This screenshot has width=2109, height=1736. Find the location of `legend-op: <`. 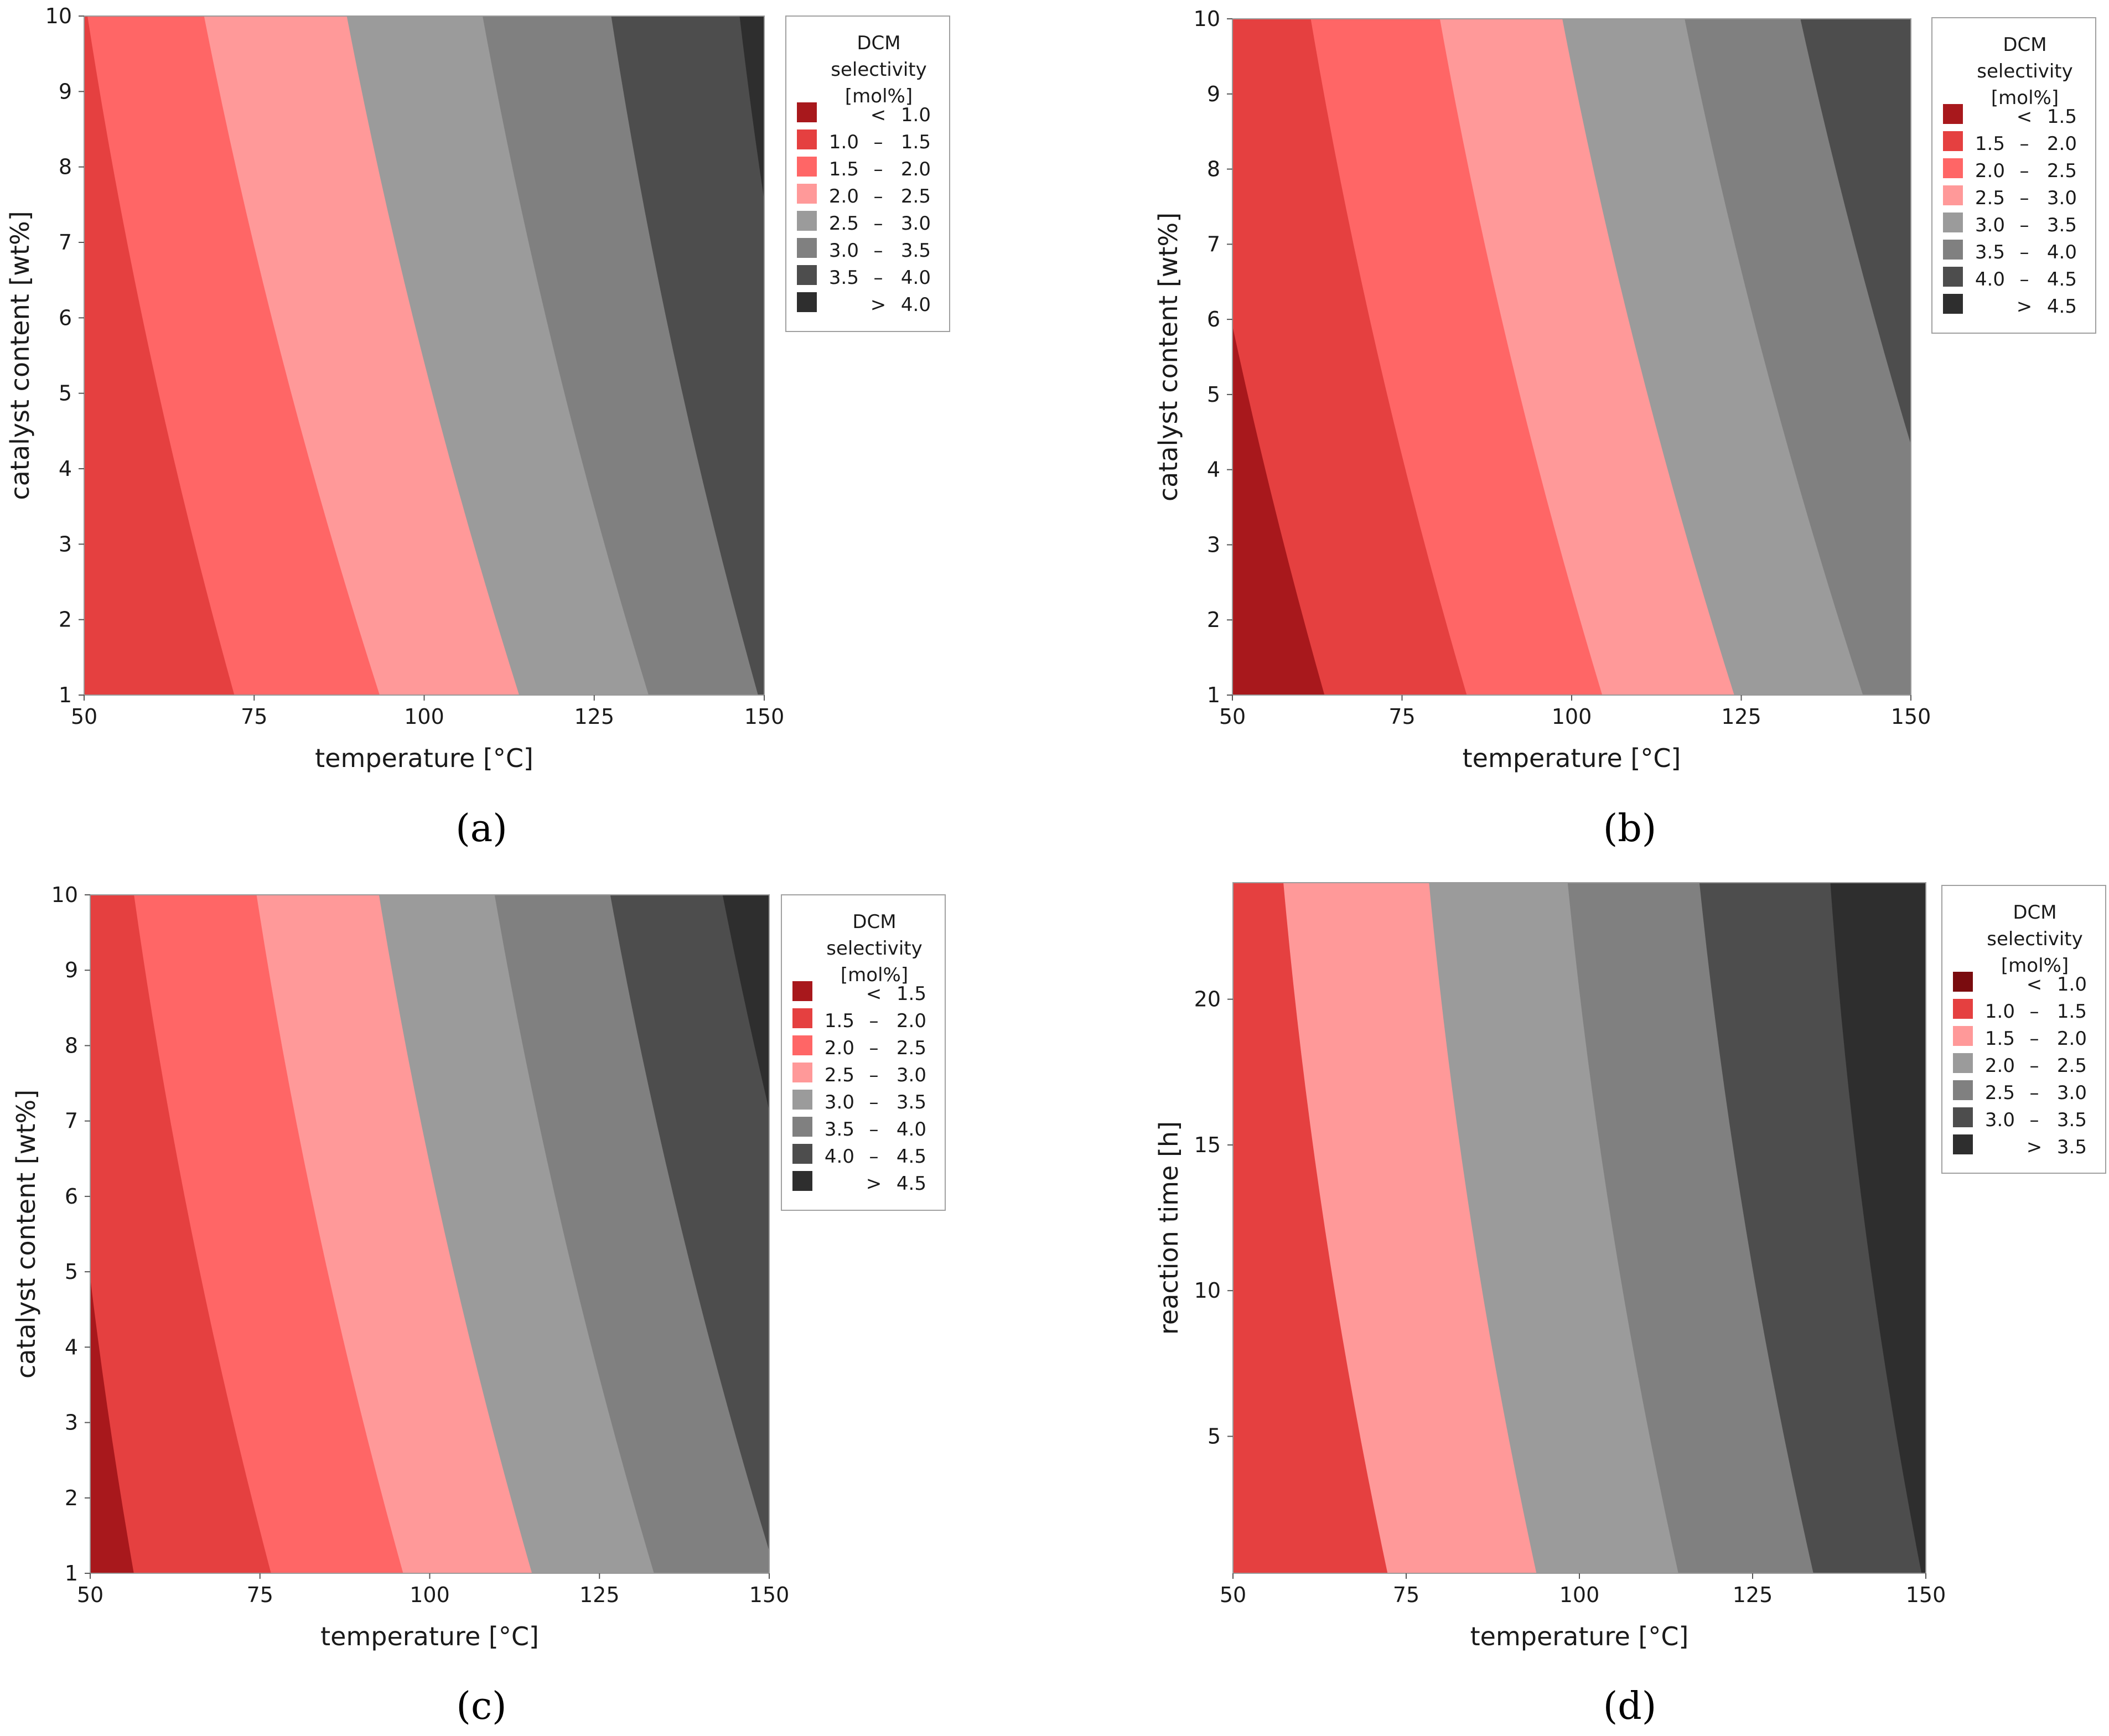

legend-op: < is located at coordinates (2025, 117).